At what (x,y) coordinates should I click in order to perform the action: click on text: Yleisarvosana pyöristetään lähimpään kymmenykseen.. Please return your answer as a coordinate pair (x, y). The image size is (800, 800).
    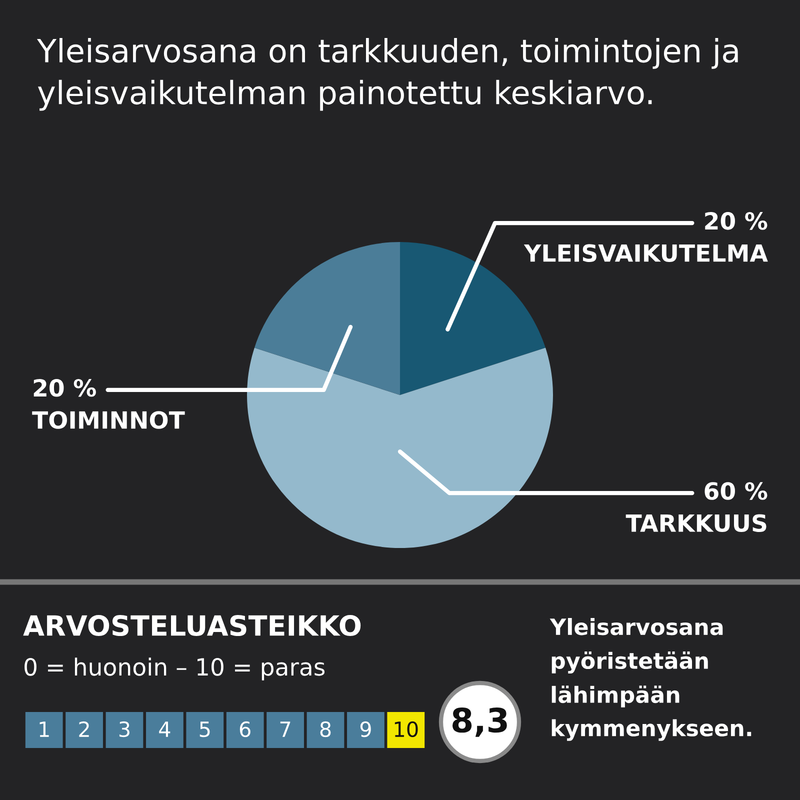
    Looking at the image, I should click on (651, 679).